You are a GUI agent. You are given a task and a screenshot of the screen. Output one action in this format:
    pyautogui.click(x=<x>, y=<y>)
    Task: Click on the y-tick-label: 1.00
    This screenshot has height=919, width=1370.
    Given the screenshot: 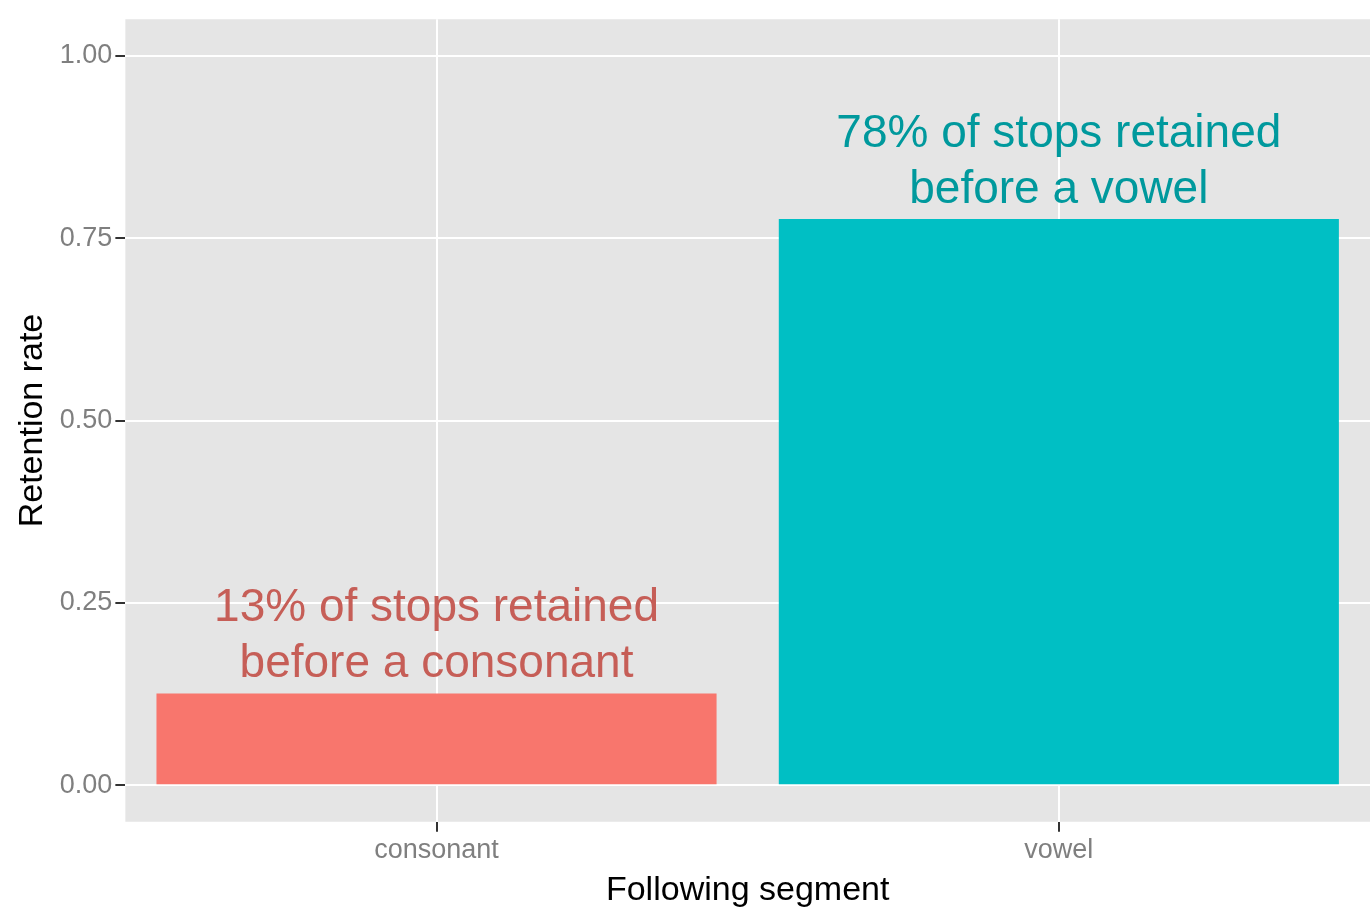 What is the action you would take?
    pyautogui.click(x=86, y=54)
    